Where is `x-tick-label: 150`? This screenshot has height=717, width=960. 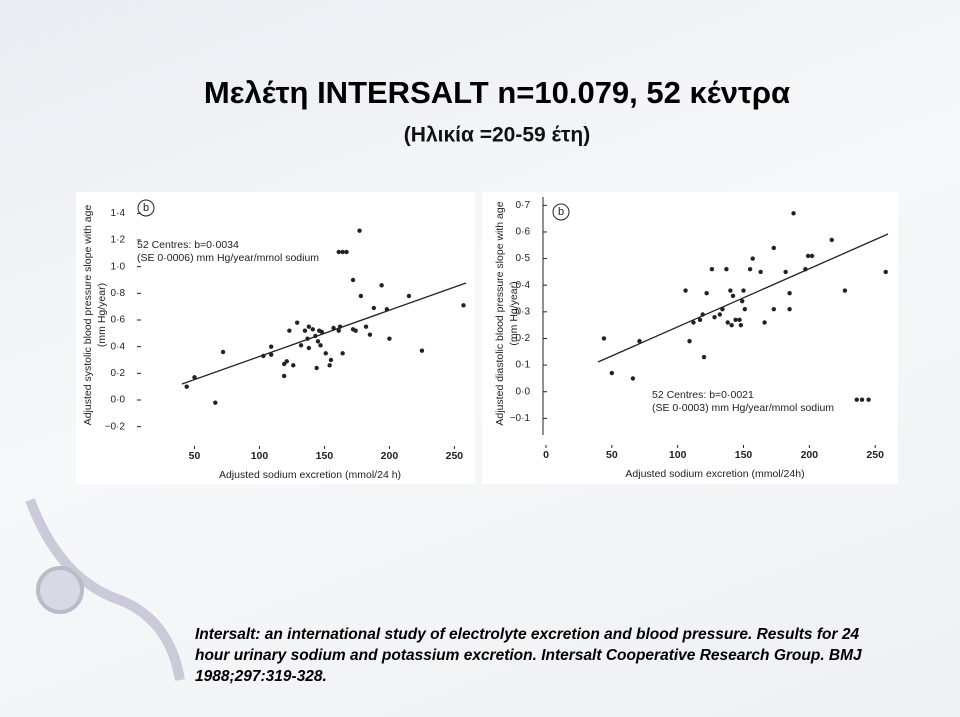
x-tick-label: 150 is located at coordinates (744, 455).